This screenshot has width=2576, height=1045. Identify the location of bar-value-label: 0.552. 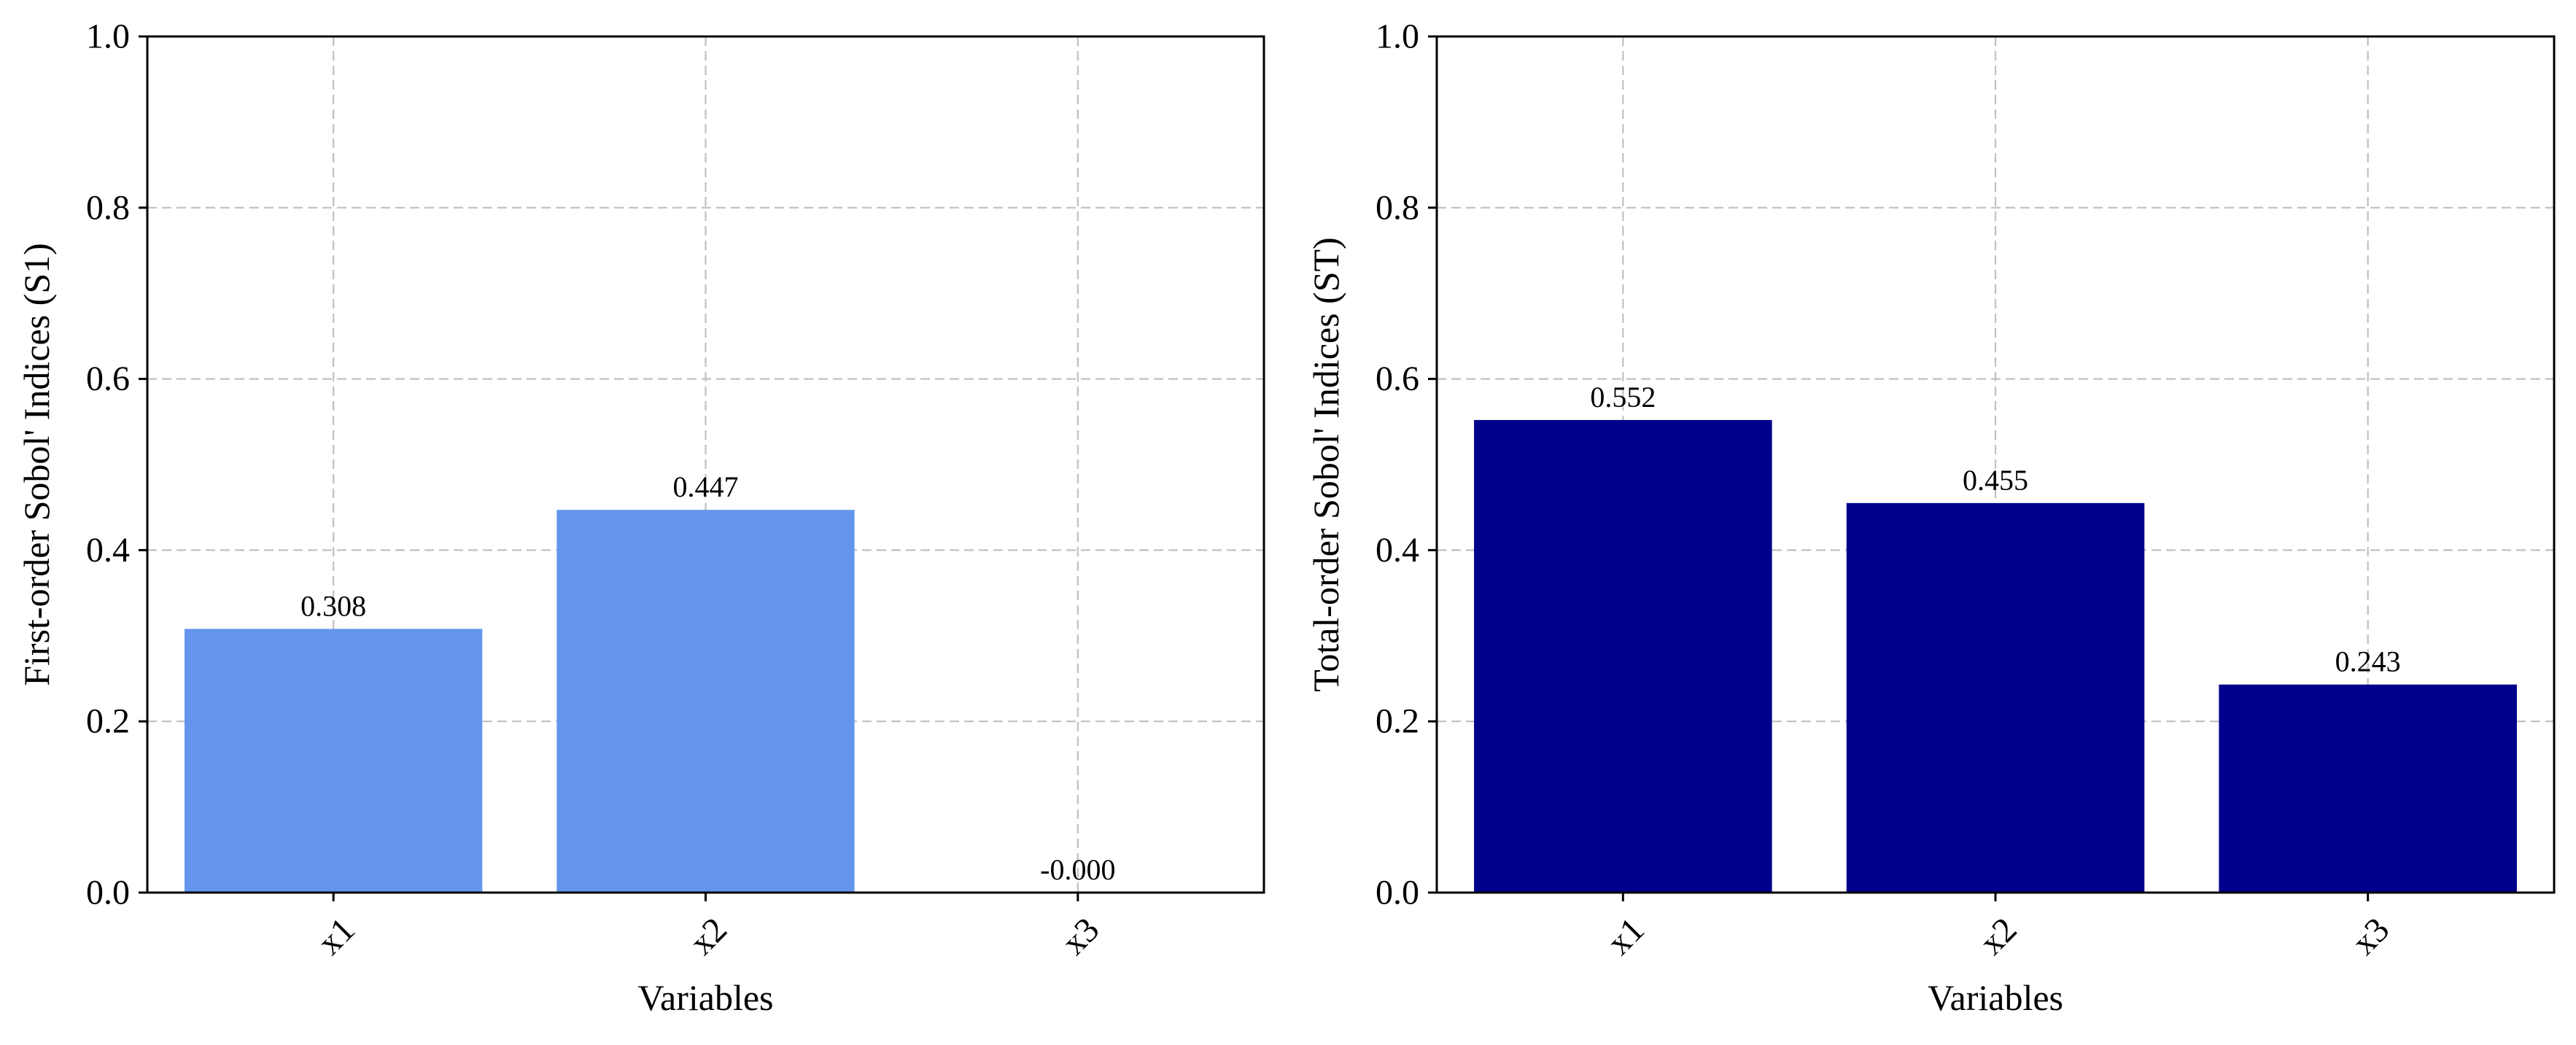
(1623, 397).